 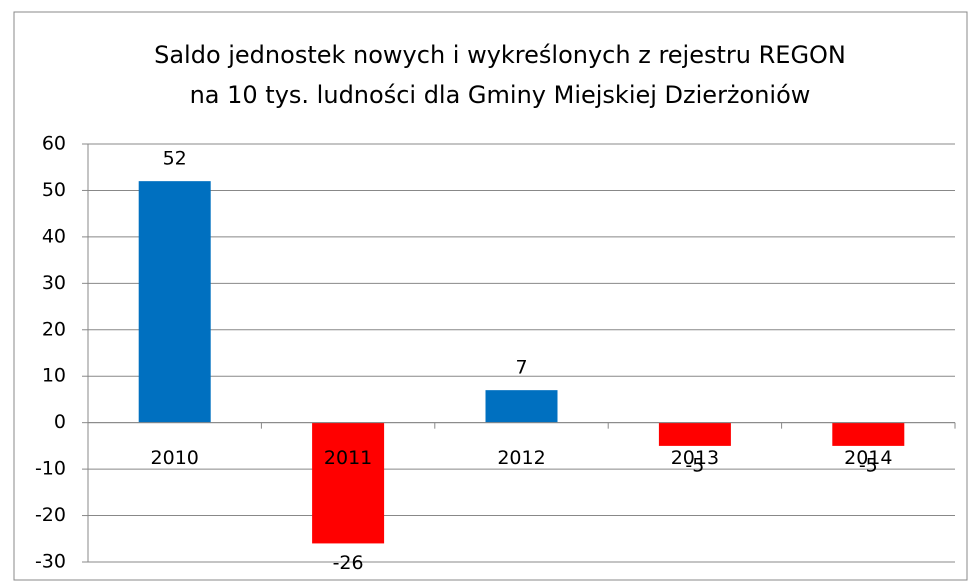 I want to click on data-label: 7, so click(x=521, y=368).